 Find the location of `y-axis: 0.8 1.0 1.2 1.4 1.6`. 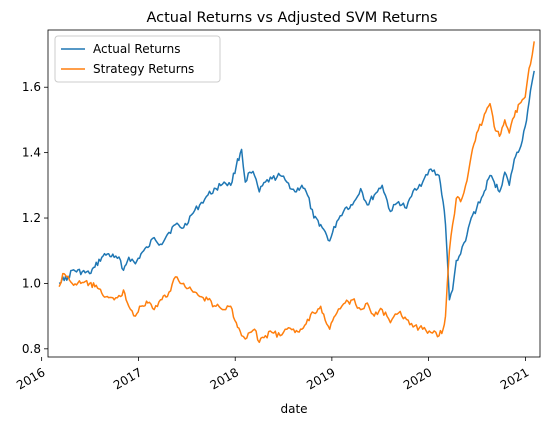

y-axis: 0.8 1.0 1.2 1.4 1.6 is located at coordinates (35, 218).